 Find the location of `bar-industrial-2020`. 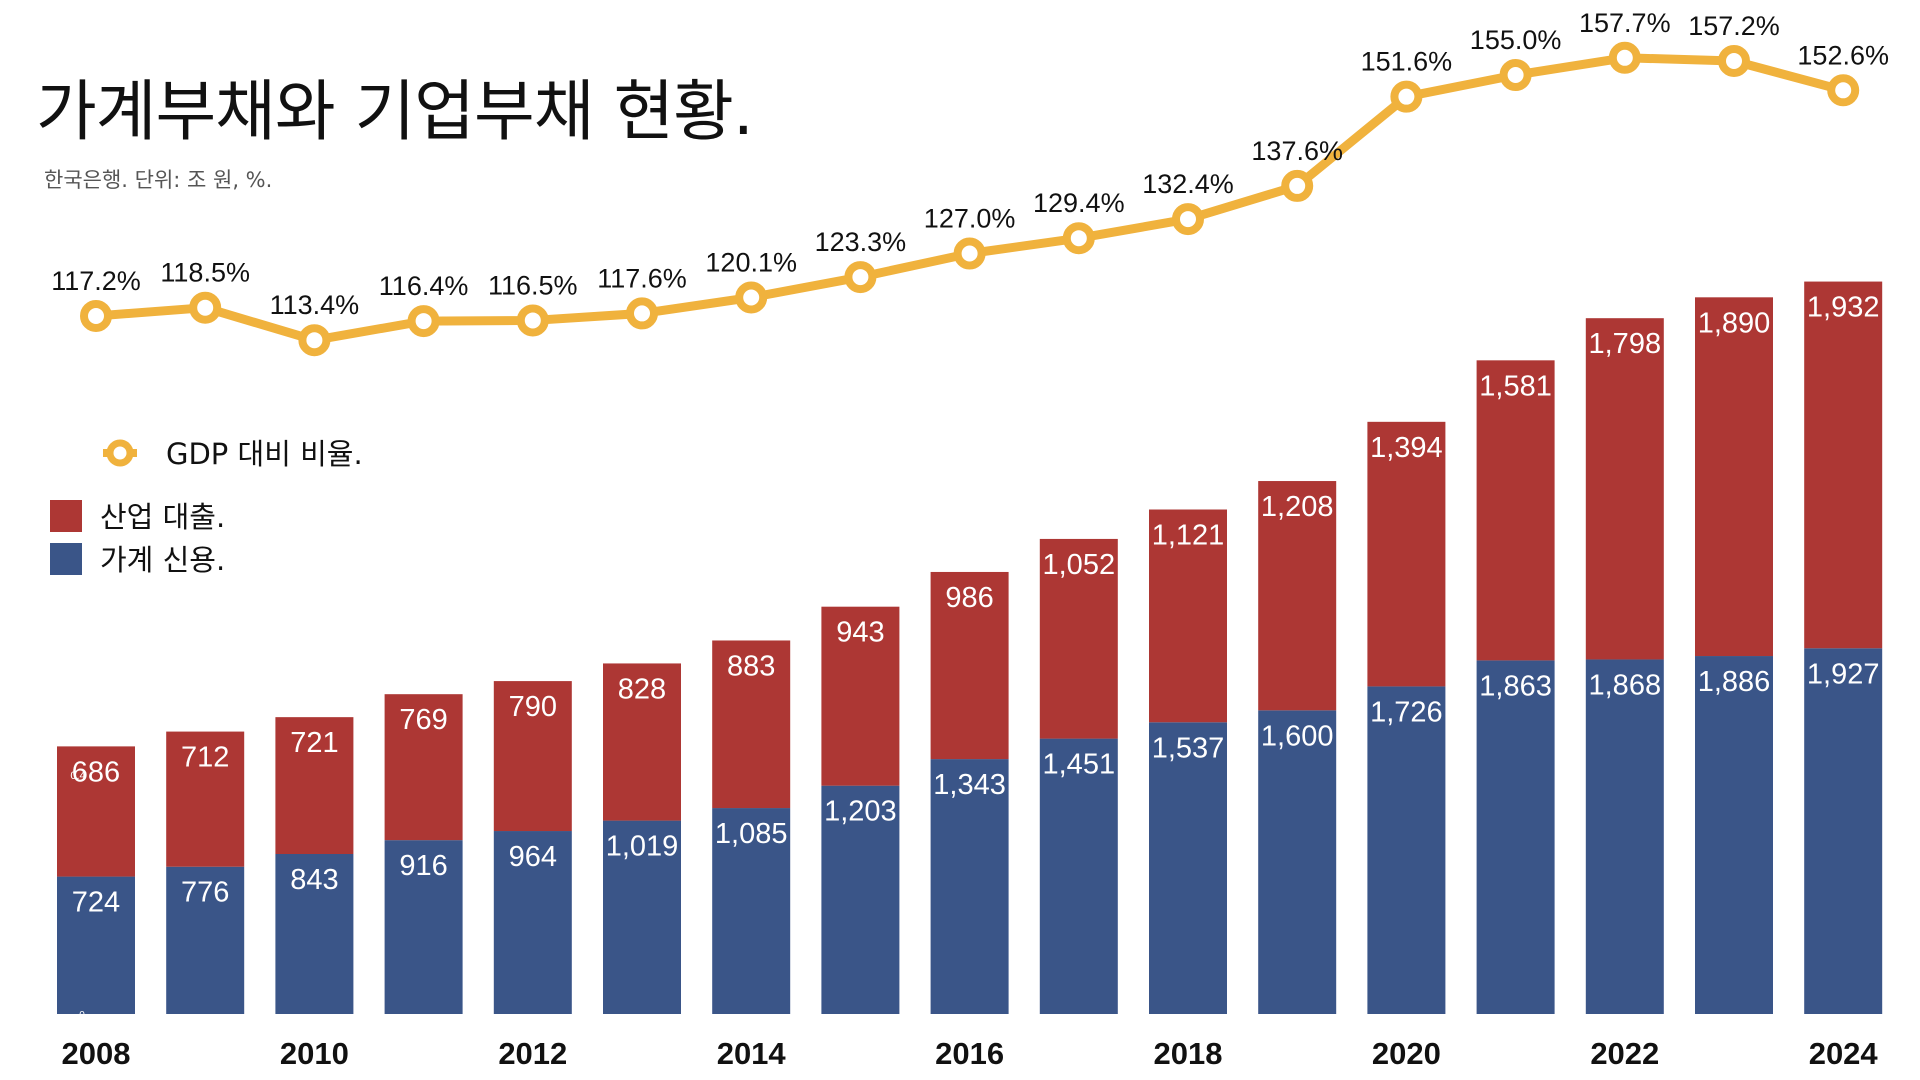

bar-industrial-2020 is located at coordinates (1406, 554).